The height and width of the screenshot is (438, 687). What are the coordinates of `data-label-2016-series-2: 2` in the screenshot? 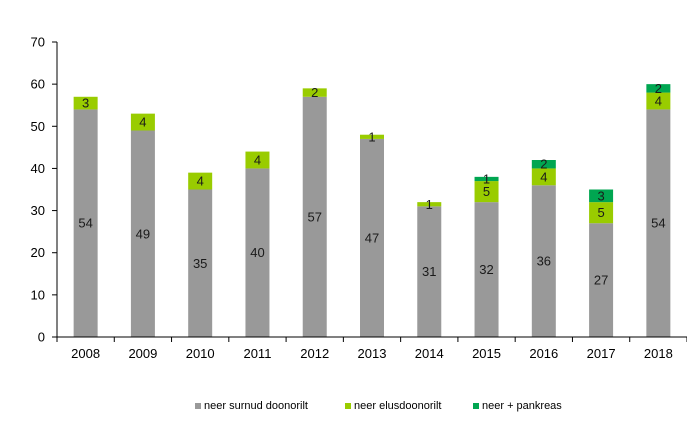 It's located at (543, 164).